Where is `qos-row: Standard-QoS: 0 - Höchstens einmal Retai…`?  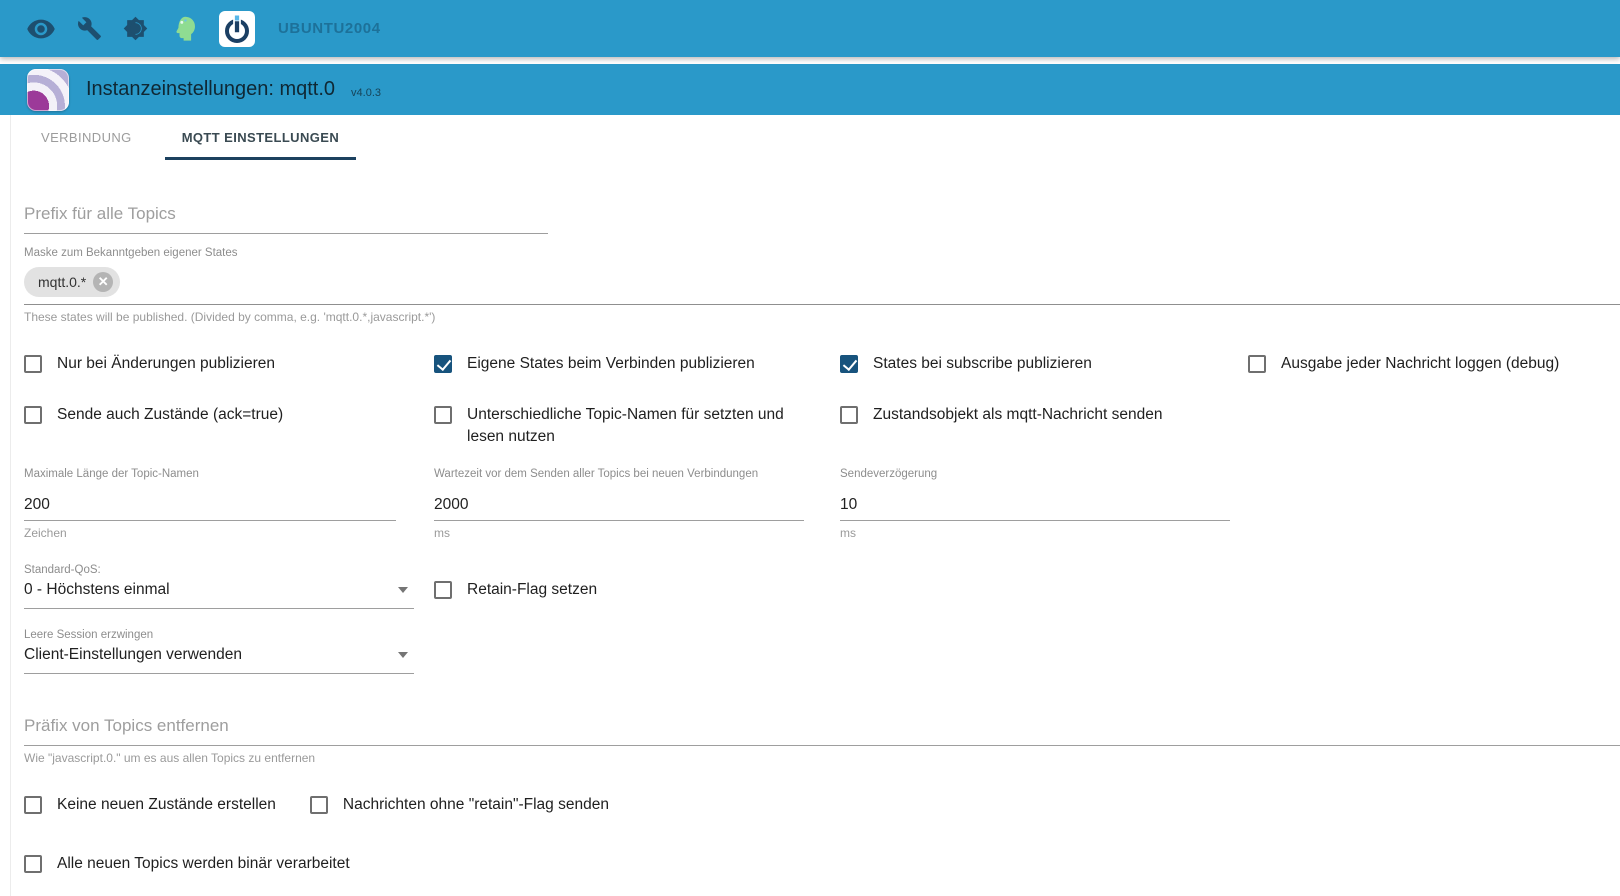
qos-row: Standard-QoS: 0 - Höchstens einmal Retai… is located at coordinates (822, 586).